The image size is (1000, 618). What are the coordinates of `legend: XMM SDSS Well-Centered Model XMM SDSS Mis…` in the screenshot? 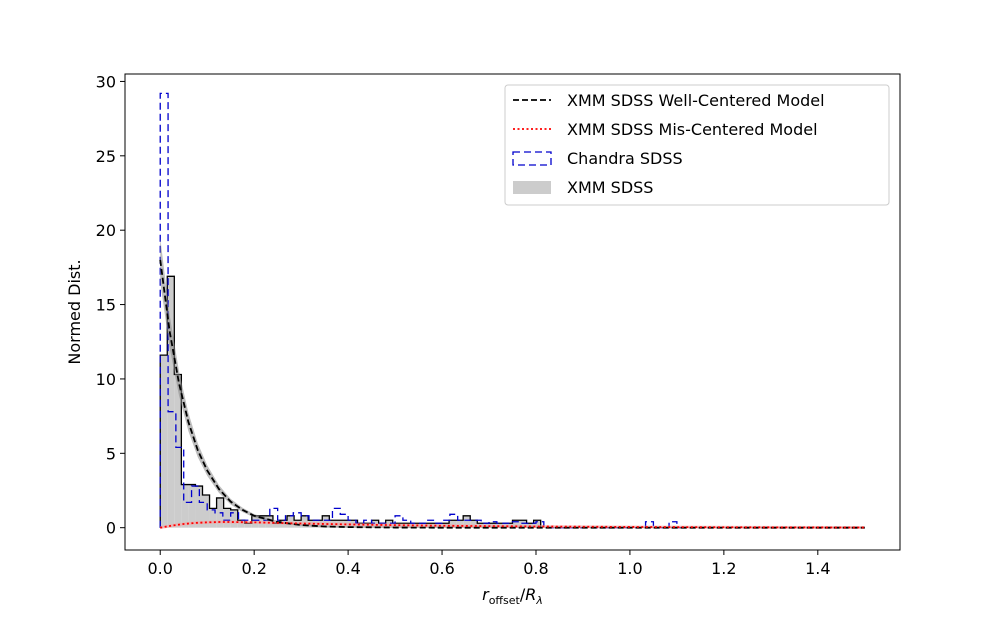 It's located at (697, 145).